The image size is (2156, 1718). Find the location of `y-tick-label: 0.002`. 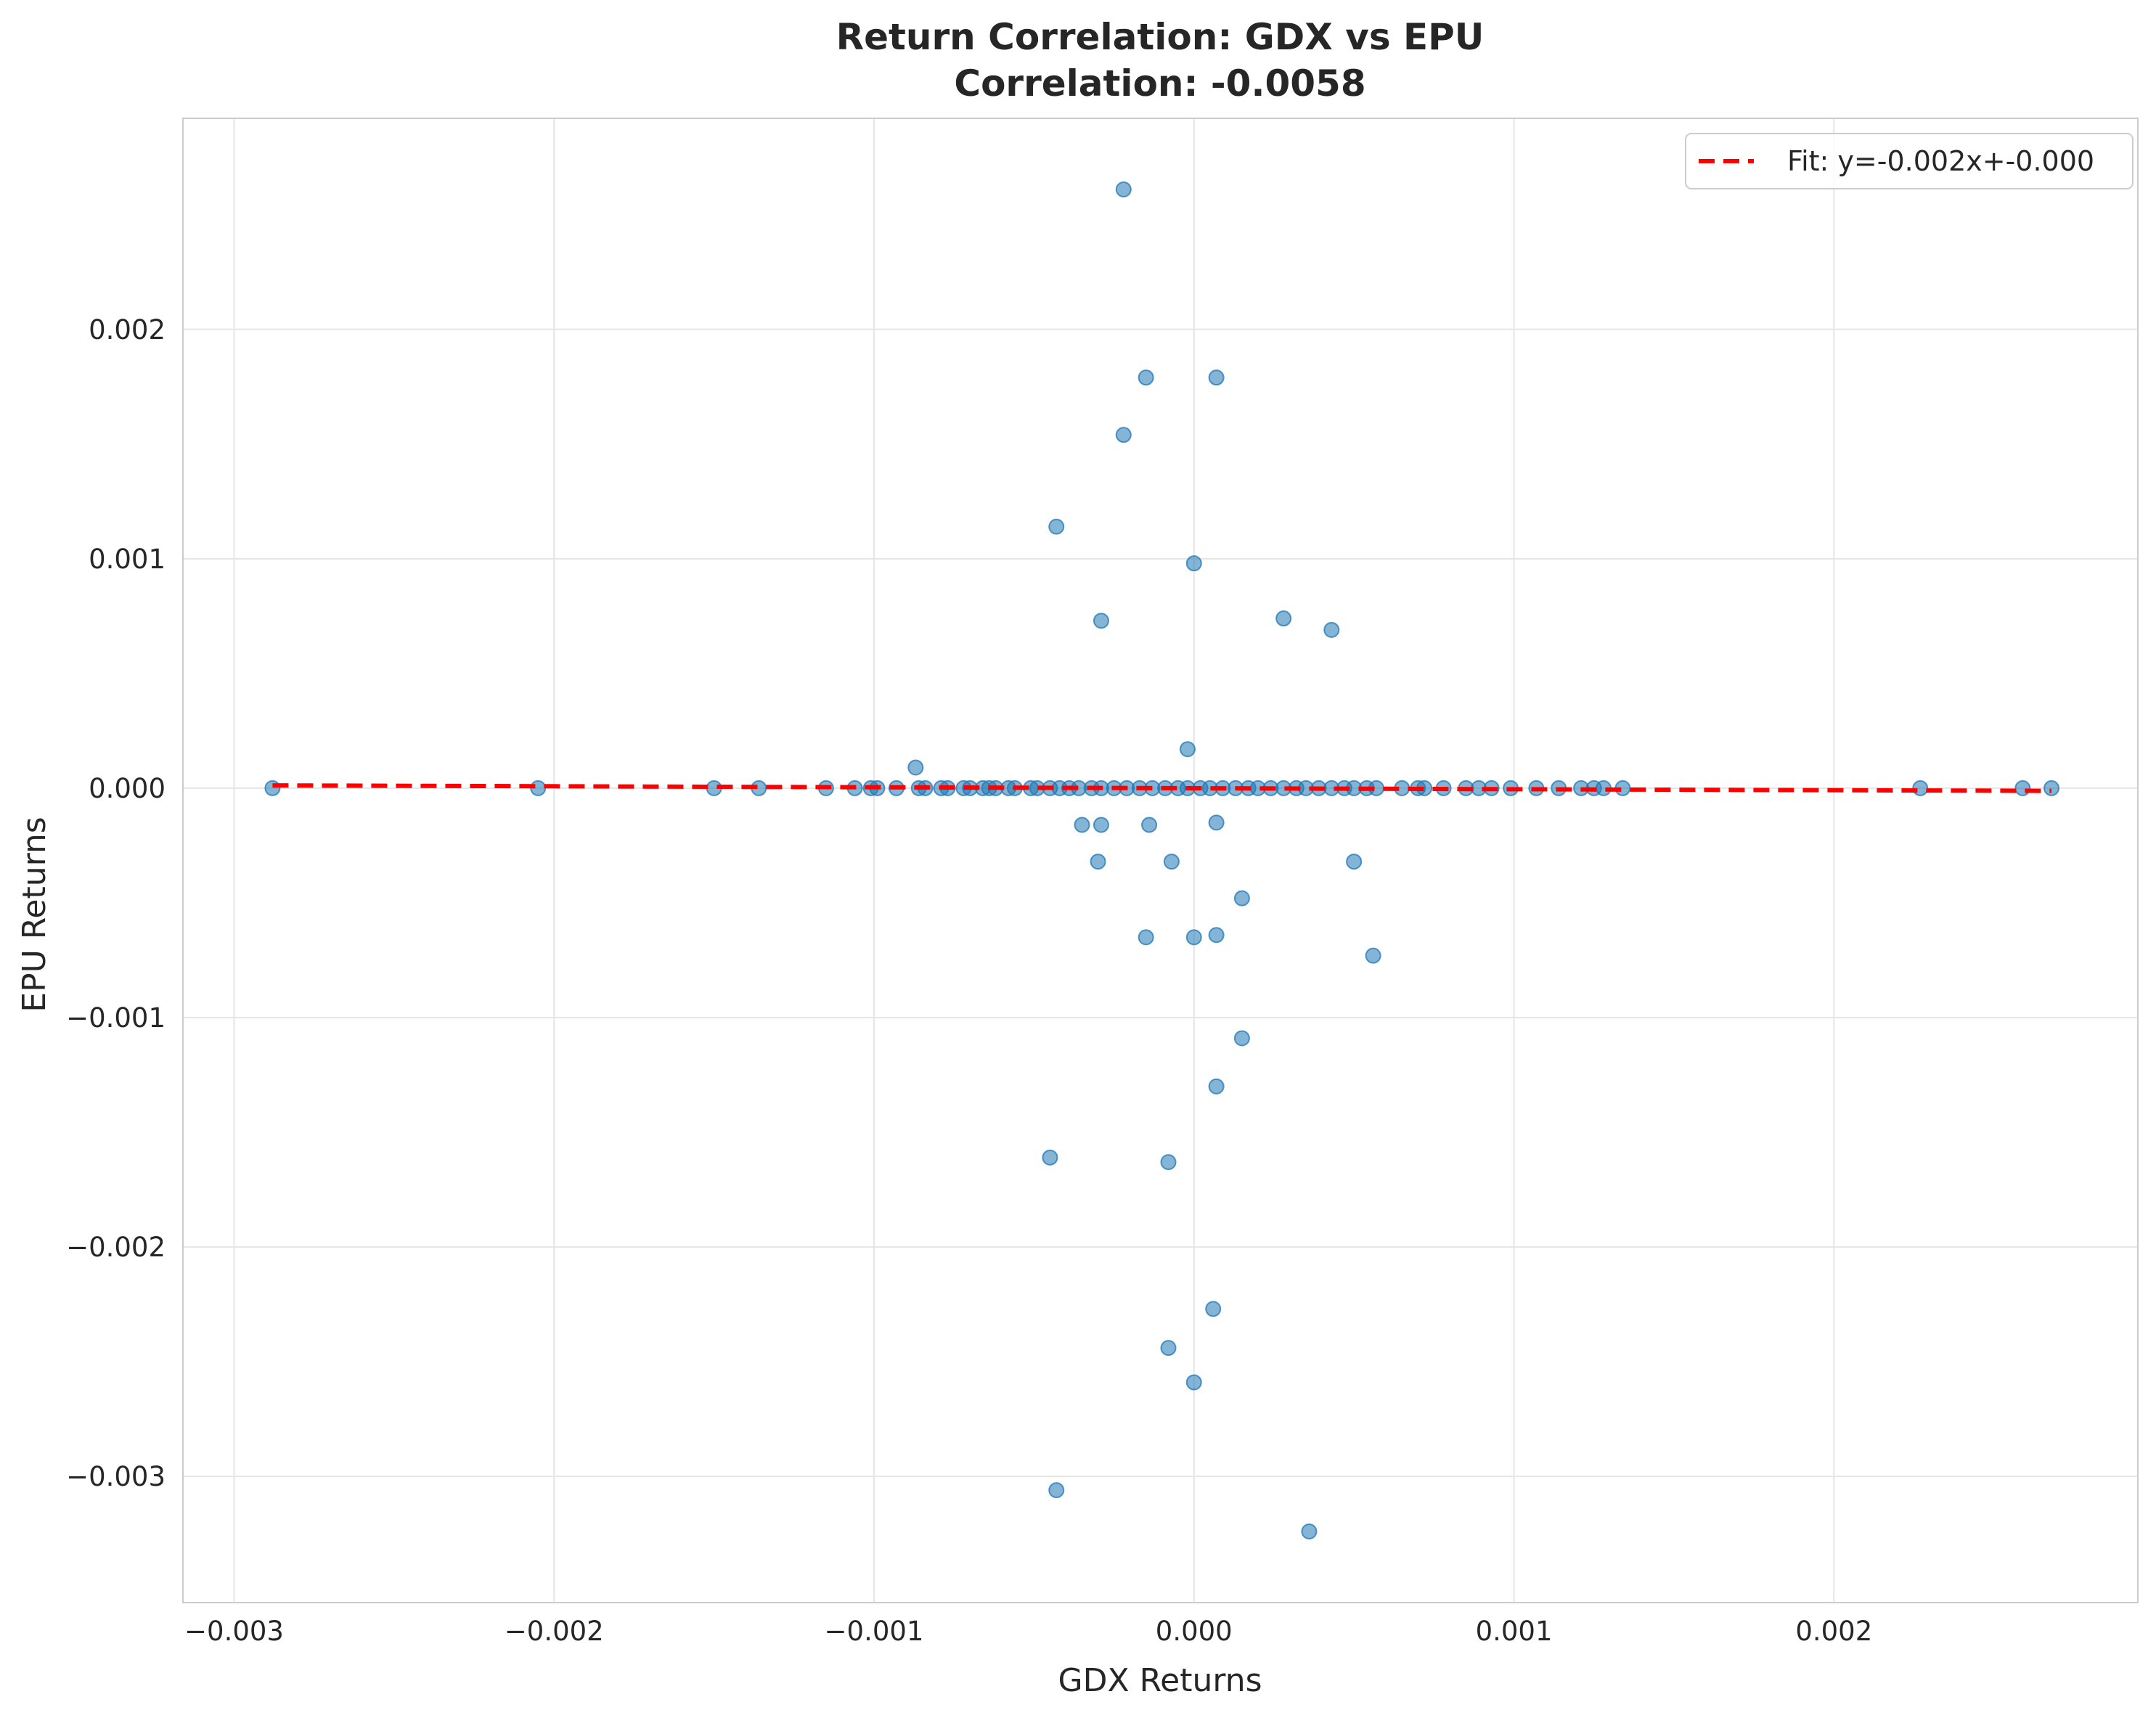

y-tick-label: 0.002 is located at coordinates (127, 330).